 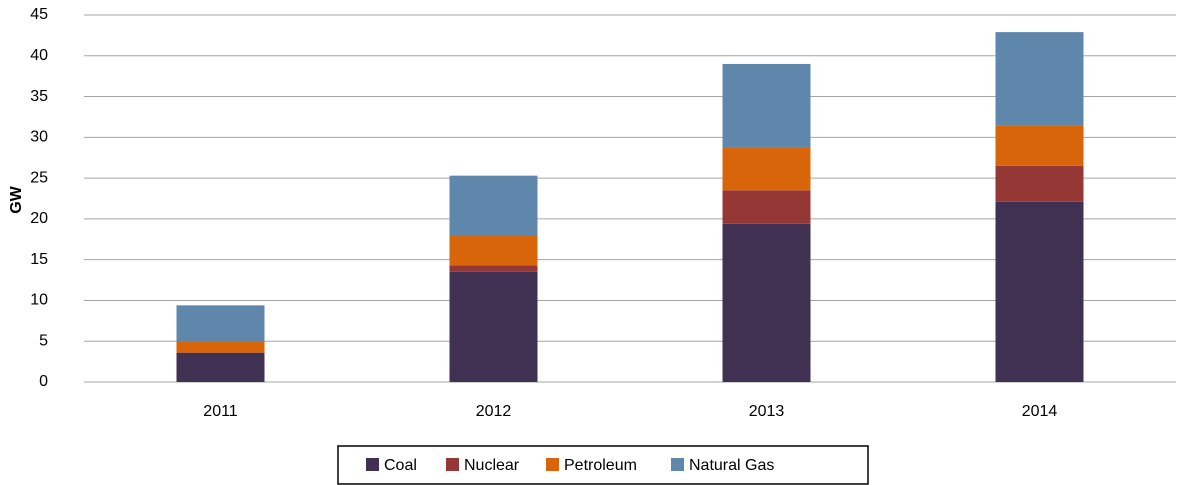 What do you see at coordinates (43, 381) in the screenshot?
I see `y-tick-label: 0` at bounding box center [43, 381].